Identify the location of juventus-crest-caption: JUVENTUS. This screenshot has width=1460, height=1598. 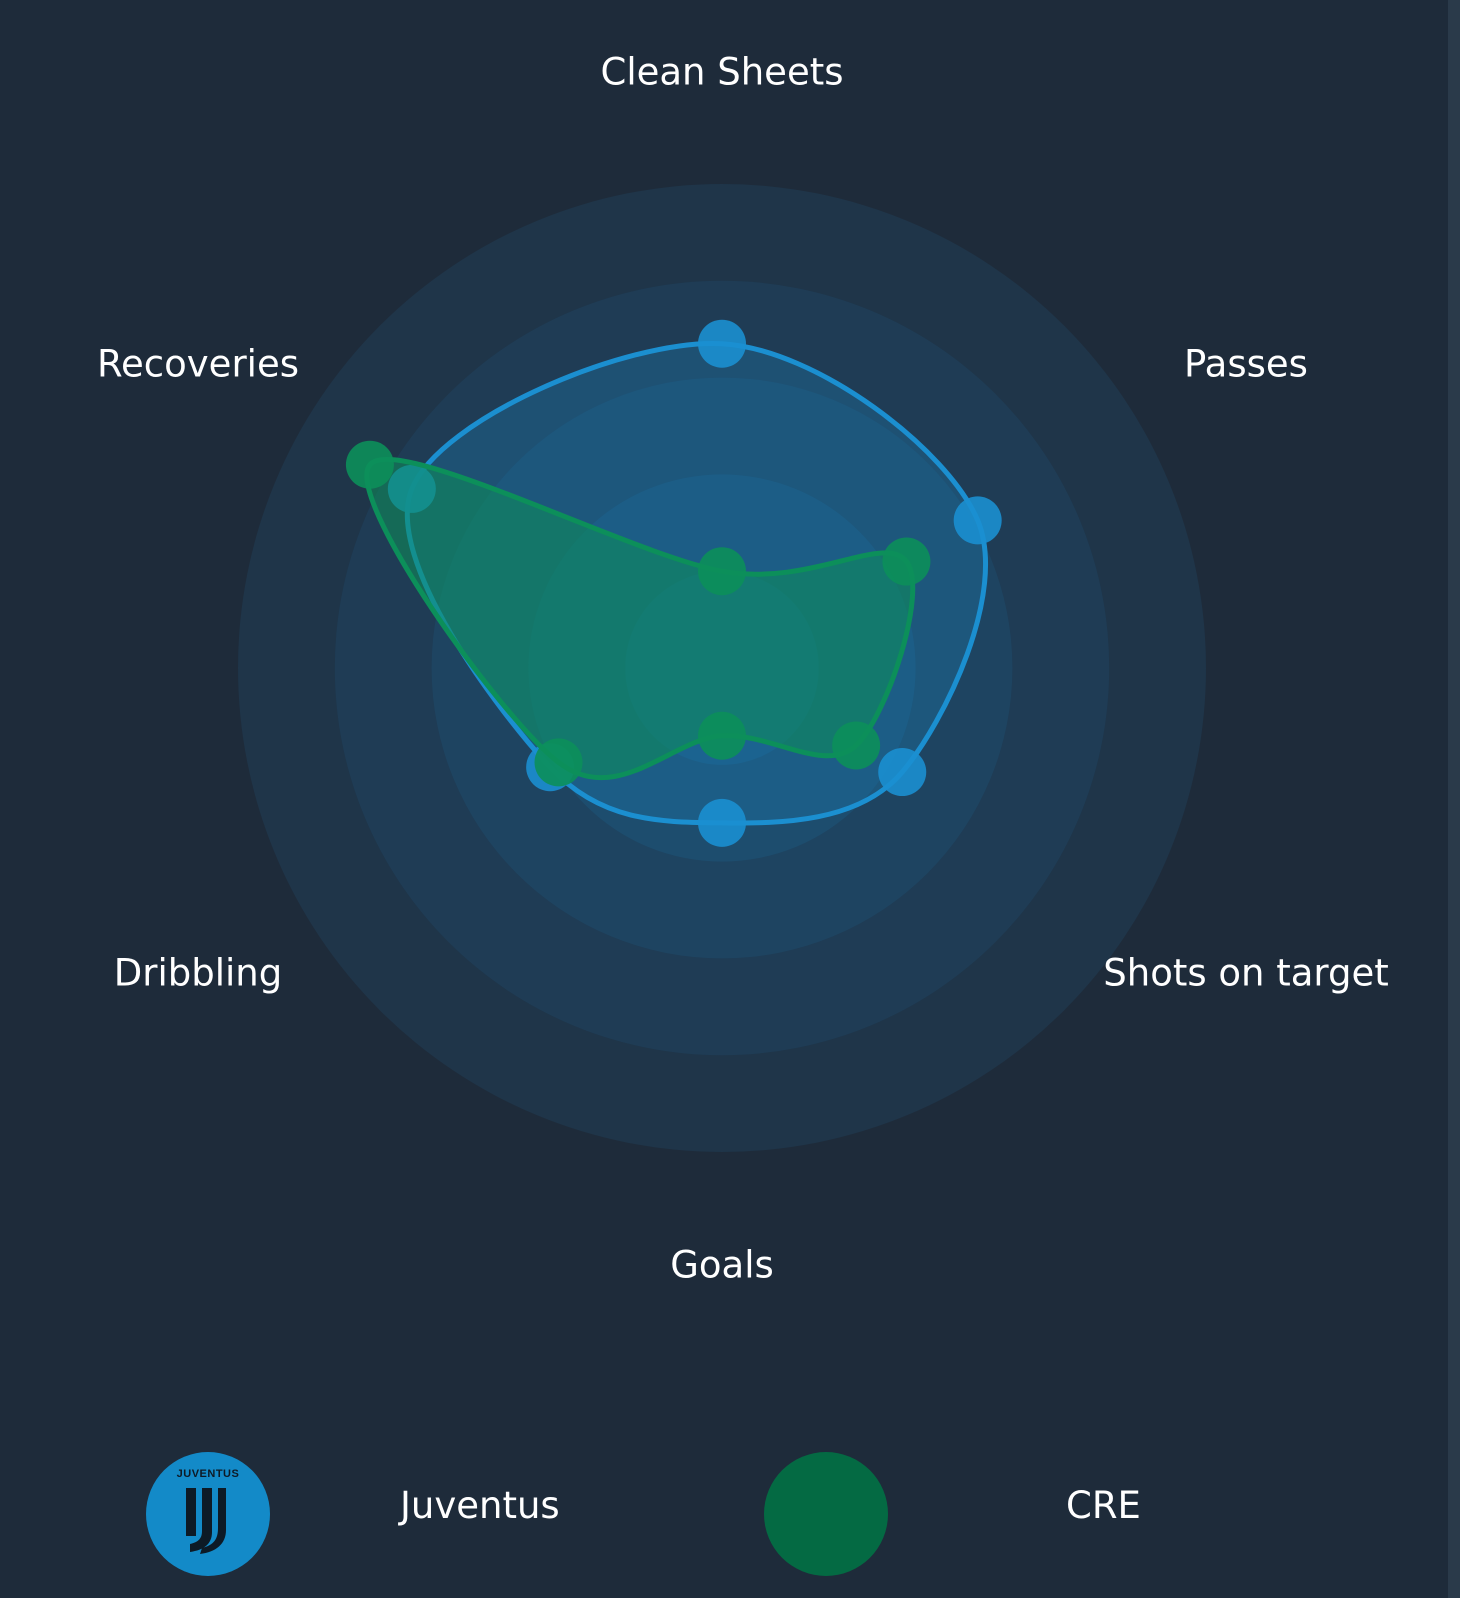
(208, 1474).